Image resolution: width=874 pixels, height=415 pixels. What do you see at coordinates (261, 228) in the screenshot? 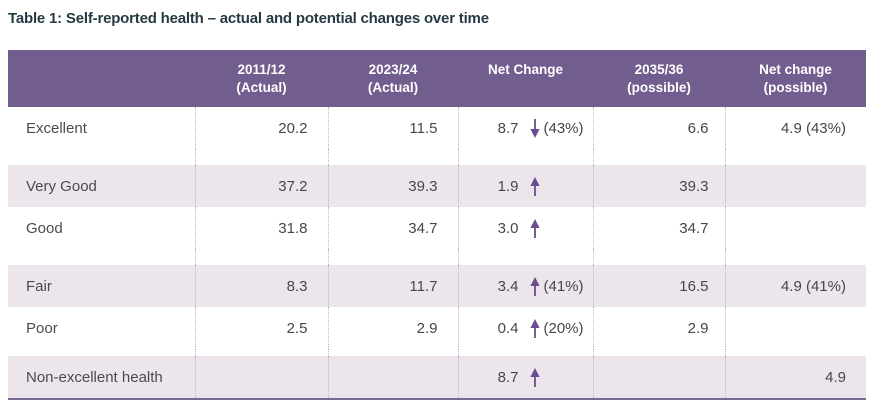
I see `cell-2011: 31.8` at bounding box center [261, 228].